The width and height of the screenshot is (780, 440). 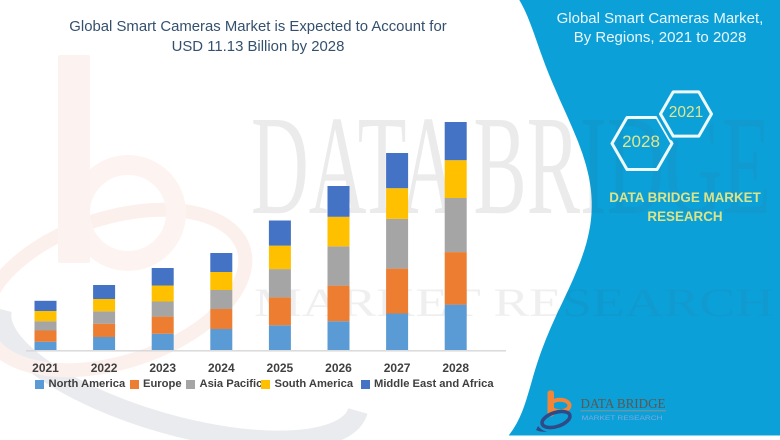 What do you see at coordinates (623, 403) in the screenshot?
I see `svg-text: DATA BRIDGE` at bounding box center [623, 403].